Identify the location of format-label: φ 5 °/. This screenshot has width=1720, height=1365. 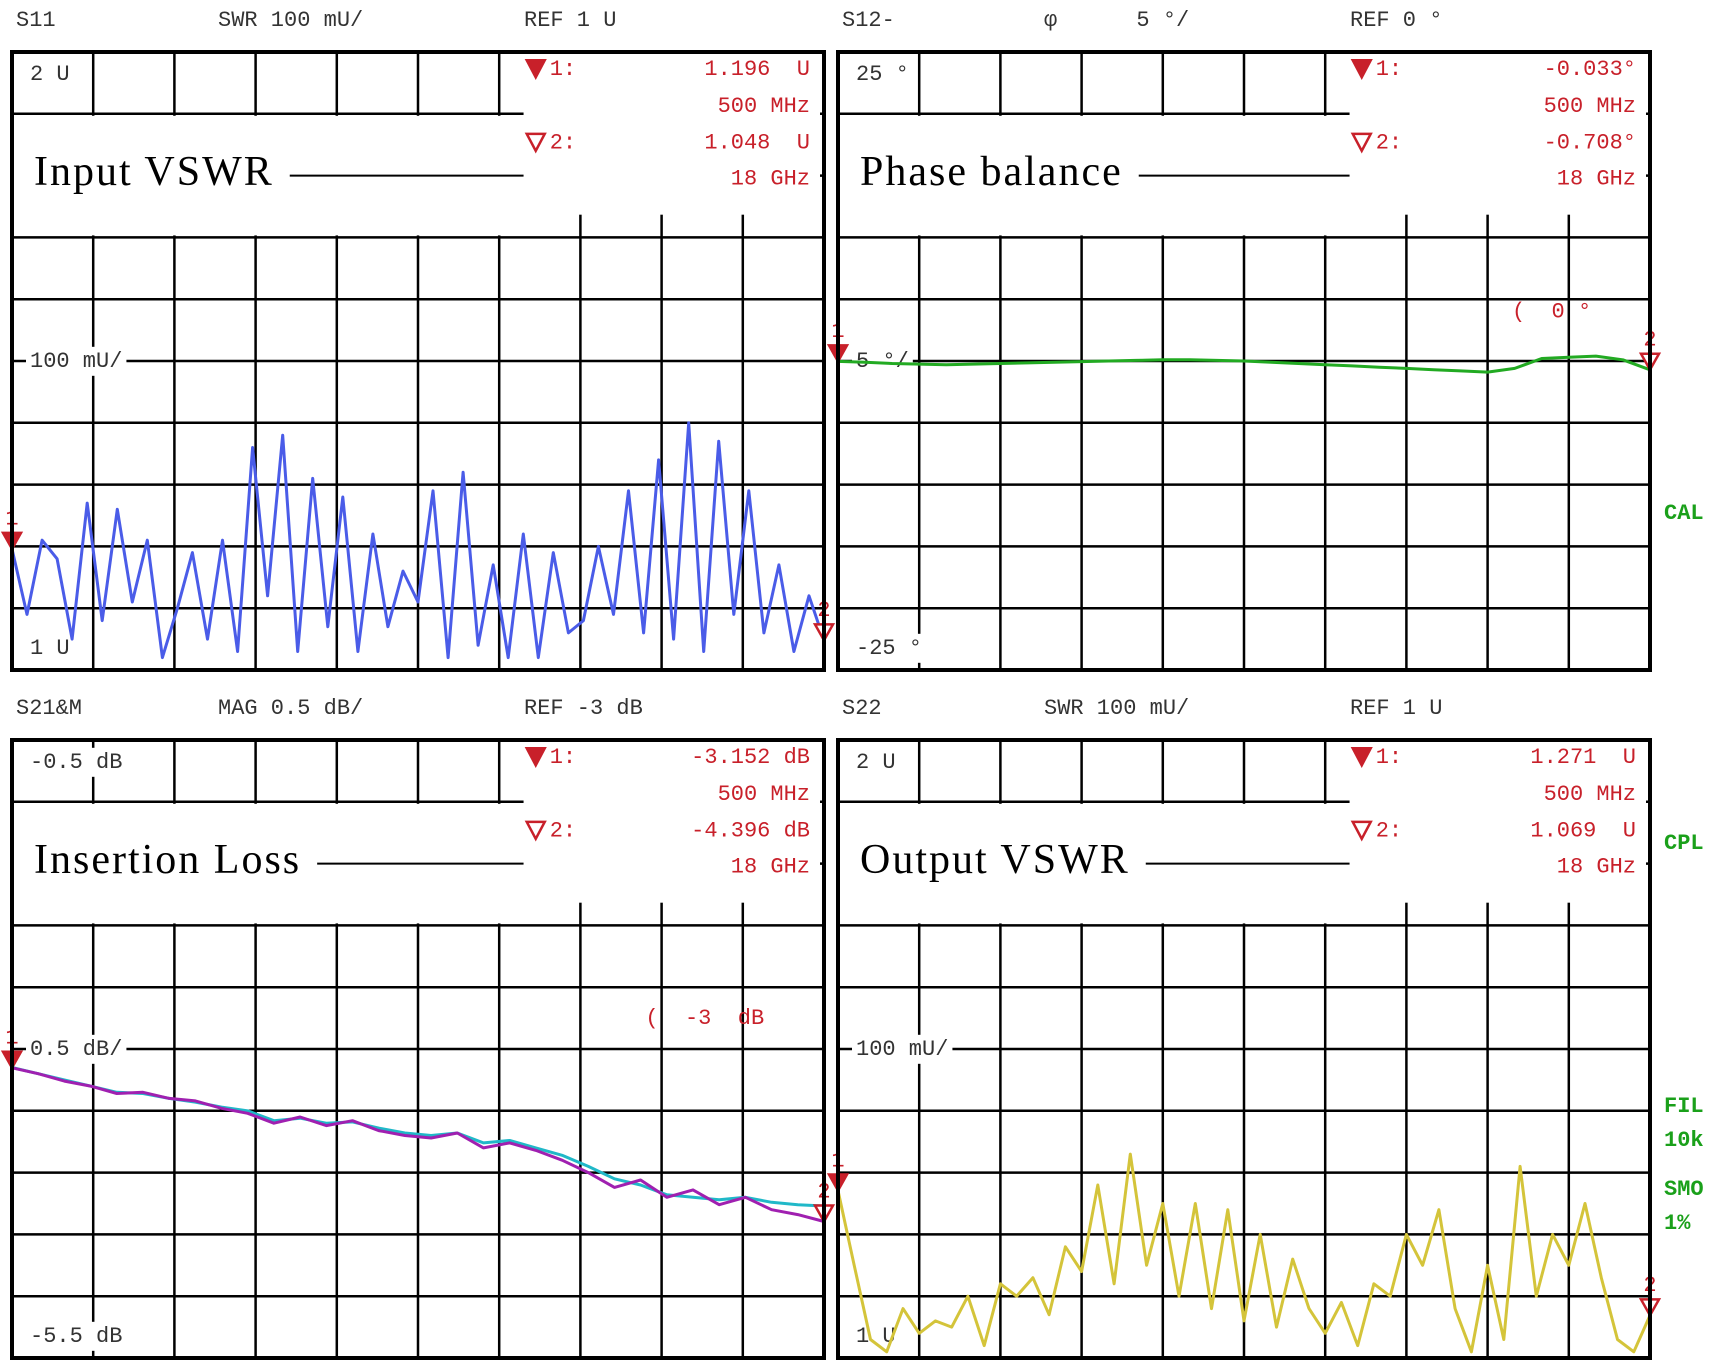
(1116, 20).